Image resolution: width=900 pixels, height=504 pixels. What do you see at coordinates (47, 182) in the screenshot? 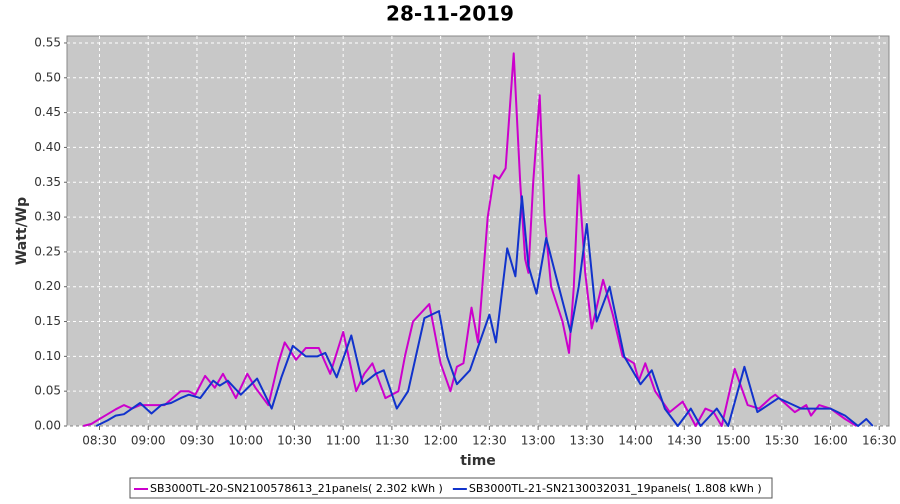
I see `y-tick-label: 0.35` at bounding box center [47, 182].